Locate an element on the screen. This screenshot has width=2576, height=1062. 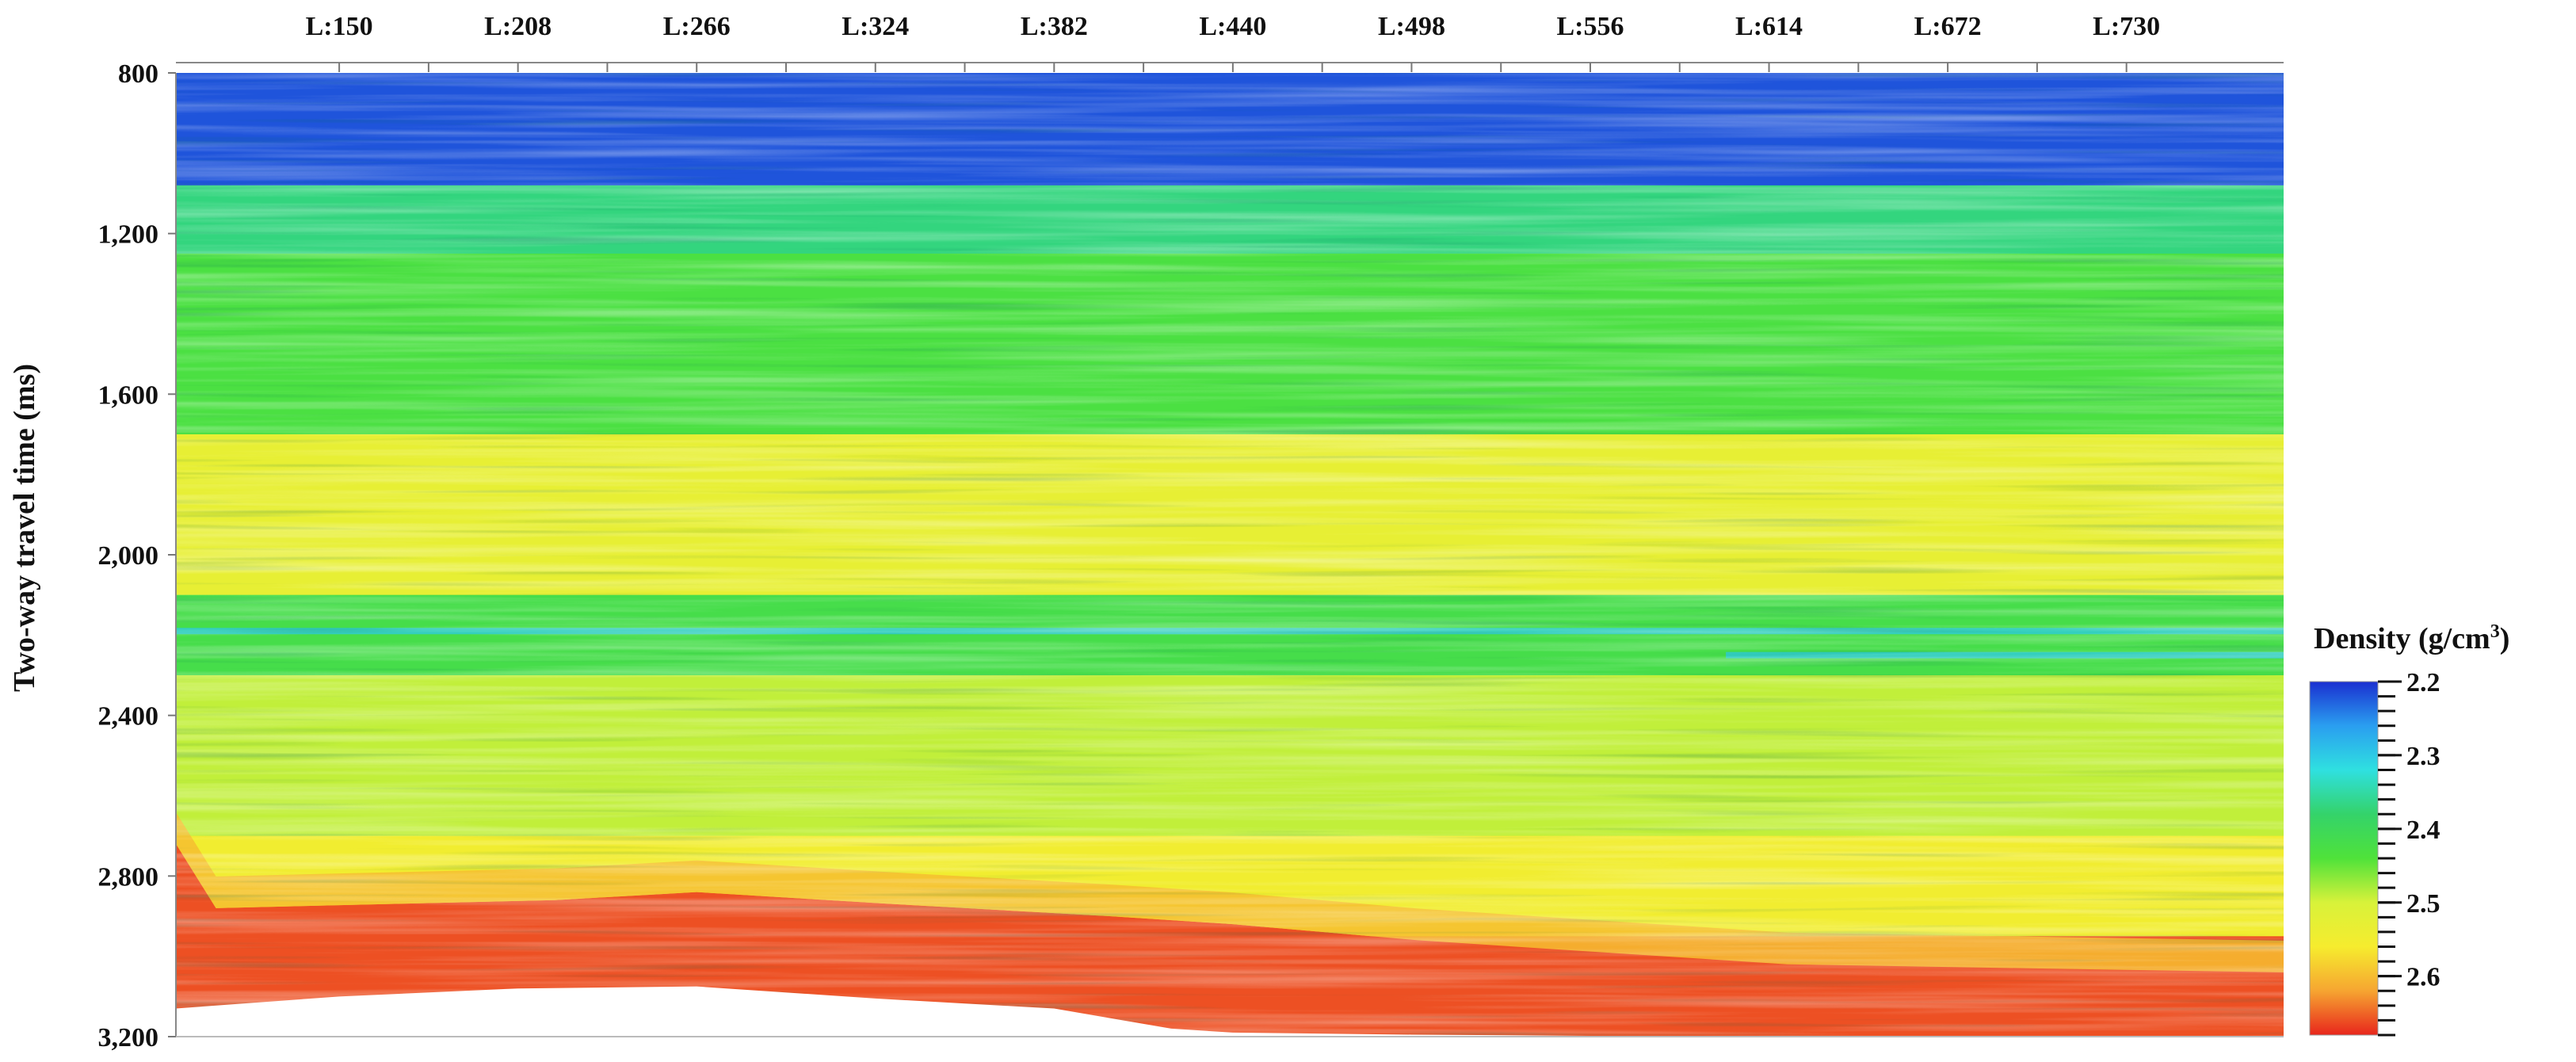
colorbar-title: Density (g/cm3) is located at coordinates (2411, 638).